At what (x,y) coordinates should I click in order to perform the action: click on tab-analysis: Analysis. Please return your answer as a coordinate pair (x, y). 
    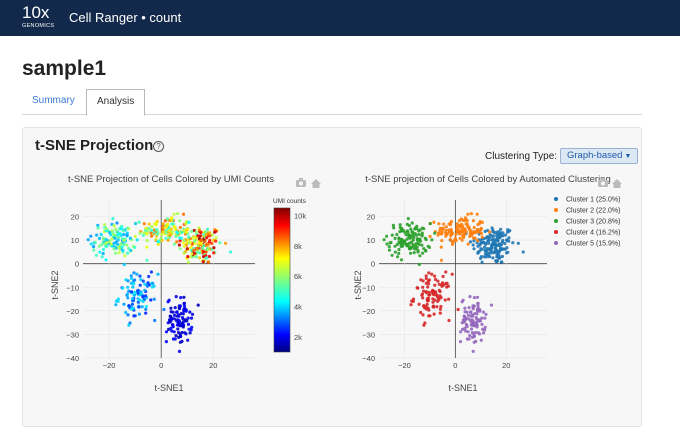
    Looking at the image, I should click on (116, 102).